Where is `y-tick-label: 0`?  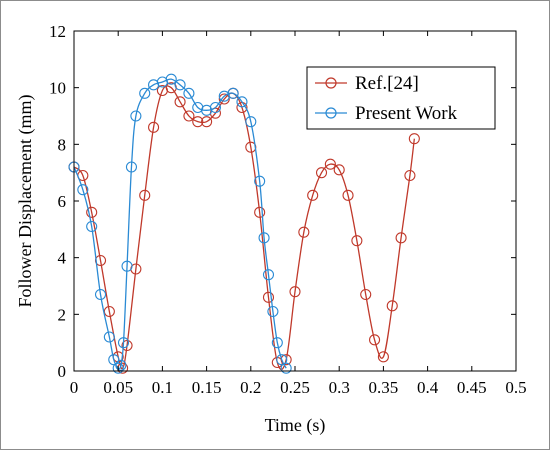
y-tick-label: 0 is located at coordinates (62, 371).